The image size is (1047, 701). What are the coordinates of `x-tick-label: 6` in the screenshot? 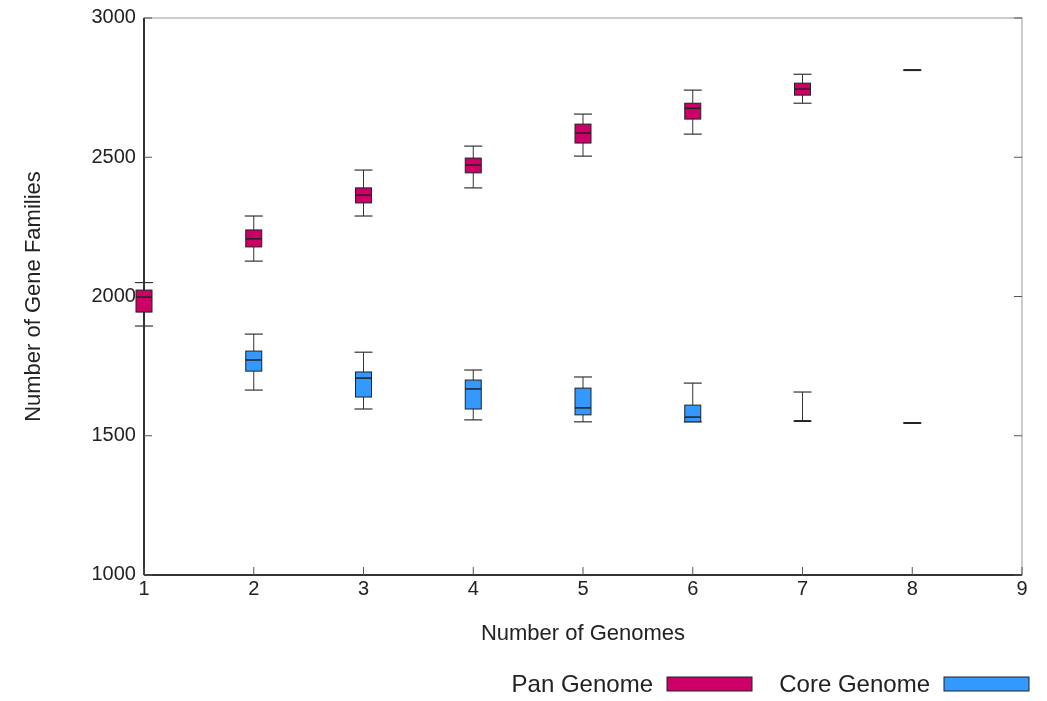 It's located at (693, 588).